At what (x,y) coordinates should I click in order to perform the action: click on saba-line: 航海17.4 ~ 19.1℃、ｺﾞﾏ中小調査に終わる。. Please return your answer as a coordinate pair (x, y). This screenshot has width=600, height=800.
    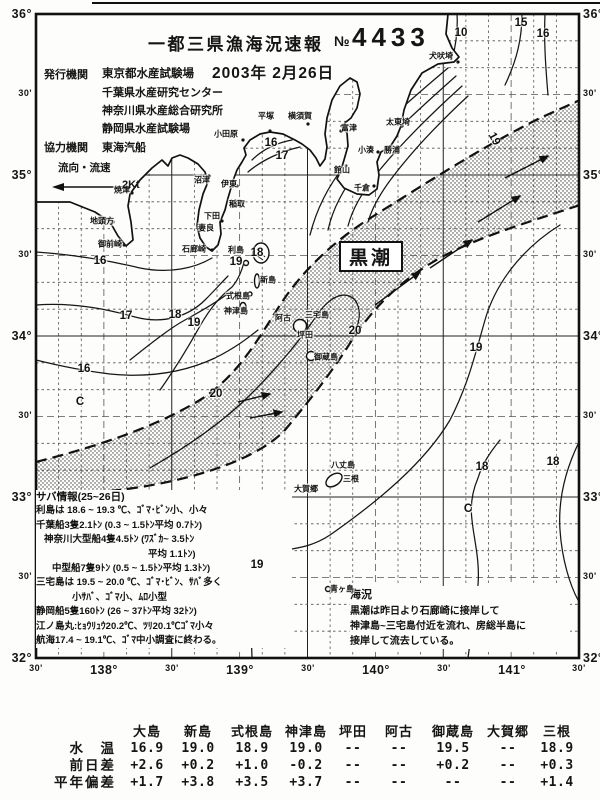
    Looking at the image, I should click on (129, 641).